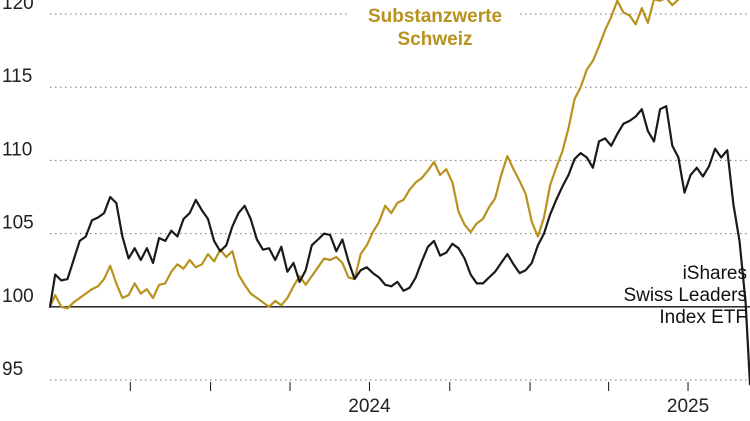 This screenshot has height=421, width=750. I want to click on series-label-substanzwerte: Schweiz, so click(435, 39).